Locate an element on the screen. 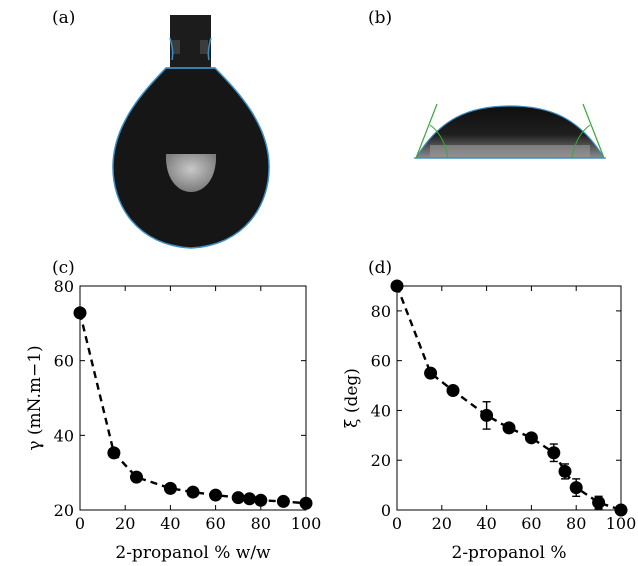 Image resolution: width=638 pixels, height=566 pixels. panel-label-a: (a) is located at coordinates (64, 18).